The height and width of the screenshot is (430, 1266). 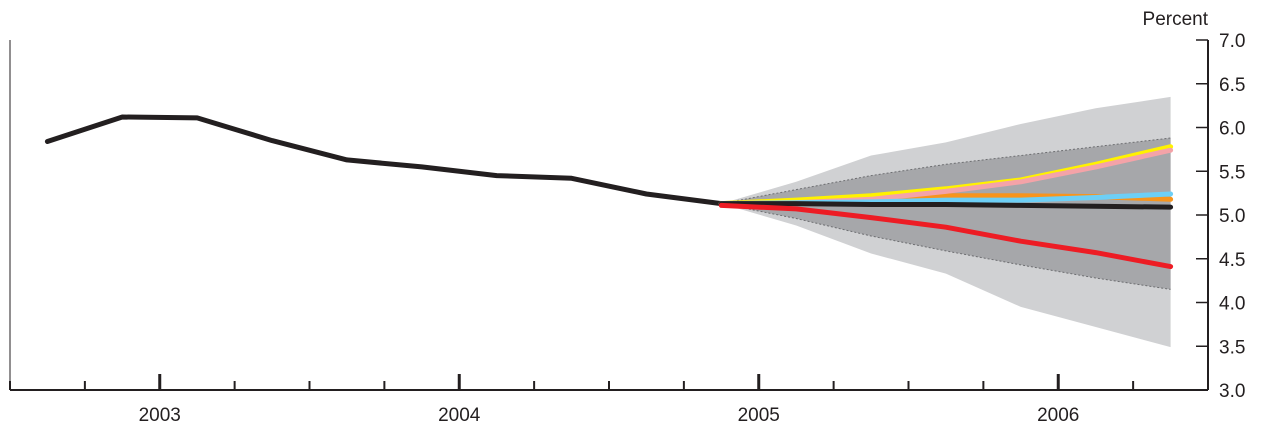 What do you see at coordinates (1232, 172) in the screenshot?
I see `y-tick-label: 5.5` at bounding box center [1232, 172].